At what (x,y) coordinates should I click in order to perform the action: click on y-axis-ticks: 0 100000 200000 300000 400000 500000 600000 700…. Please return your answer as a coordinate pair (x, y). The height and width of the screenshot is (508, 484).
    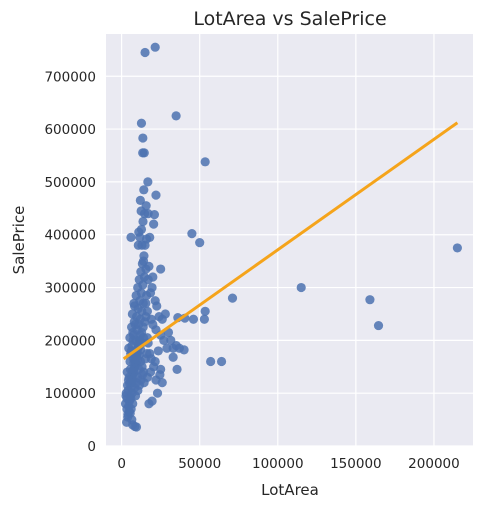
    Looking at the image, I should click on (70, 262).